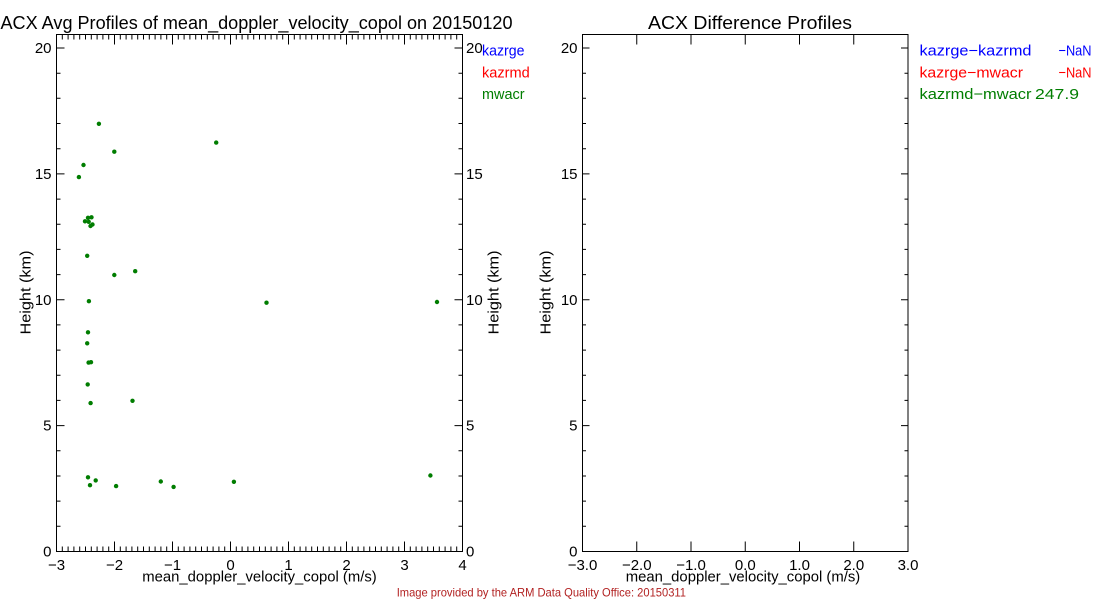  What do you see at coordinates (506, 73) in the screenshot?
I see `svg-text: kazrmd` at bounding box center [506, 73].